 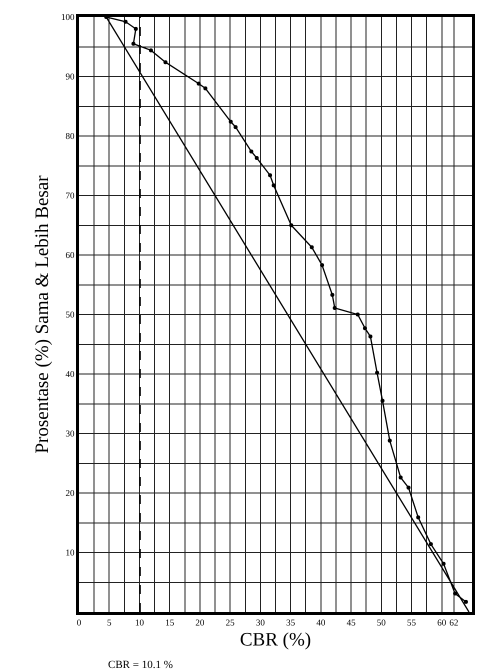 I want to click on y-tick-label: 20, so click(x=70, y=493).